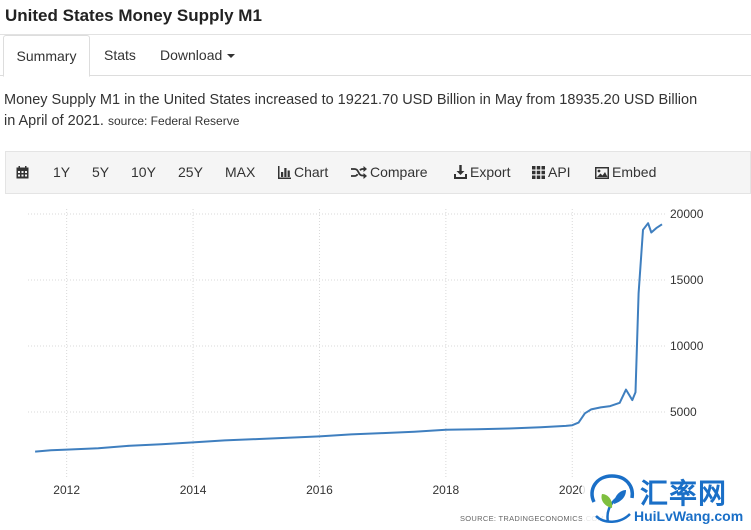 The image size is (751, 530). What do you see at coordinates (66, 490) in the screenshot?
I see `x-tick-label: 2012` at bounding box center [66, 490].